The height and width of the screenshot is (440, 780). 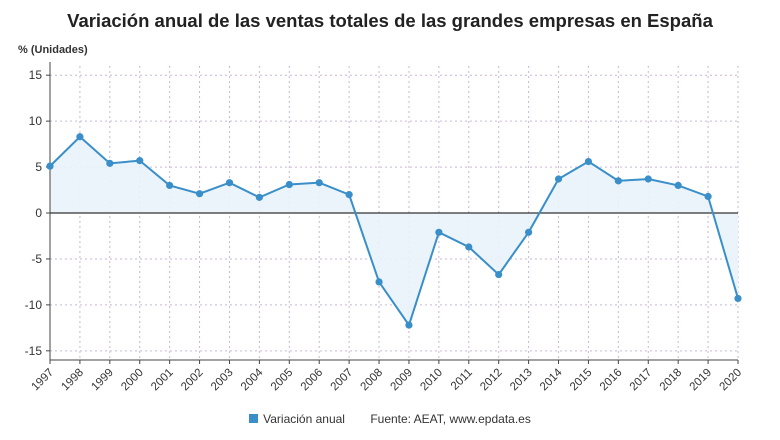 I want to click on x-tick-label: 2010, so click(x=431, y=380).